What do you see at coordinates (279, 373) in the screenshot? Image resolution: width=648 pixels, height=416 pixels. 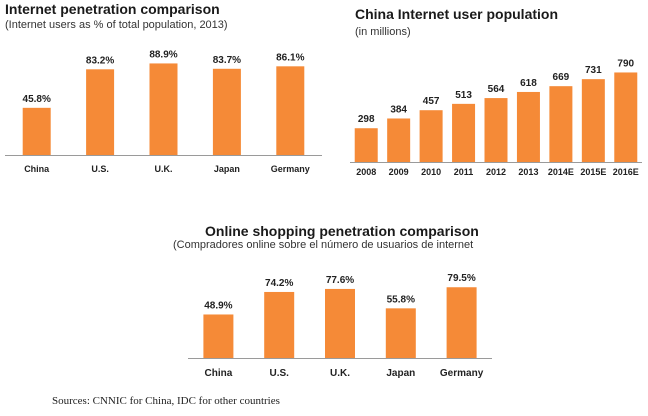 I see `c3-category-label: U.S.` at bounding box center [279, 373].